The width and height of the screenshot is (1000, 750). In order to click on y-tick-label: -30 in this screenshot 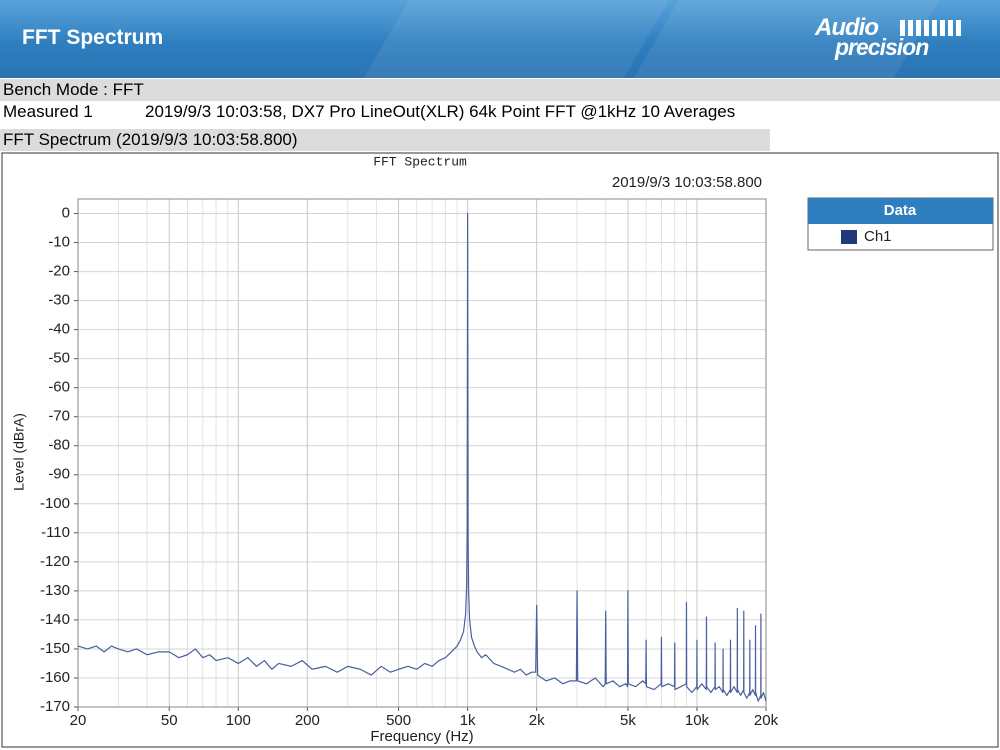, I will do `click(59, 300)`.